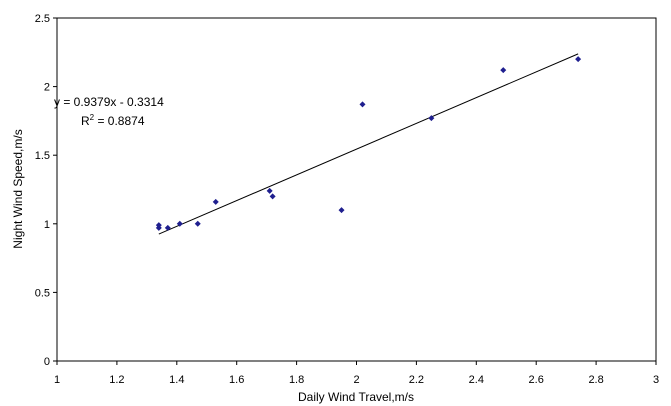 The height and width of the screenshot is (406, 671). I want to click on y-tick-label: 2, so click(47, 88).